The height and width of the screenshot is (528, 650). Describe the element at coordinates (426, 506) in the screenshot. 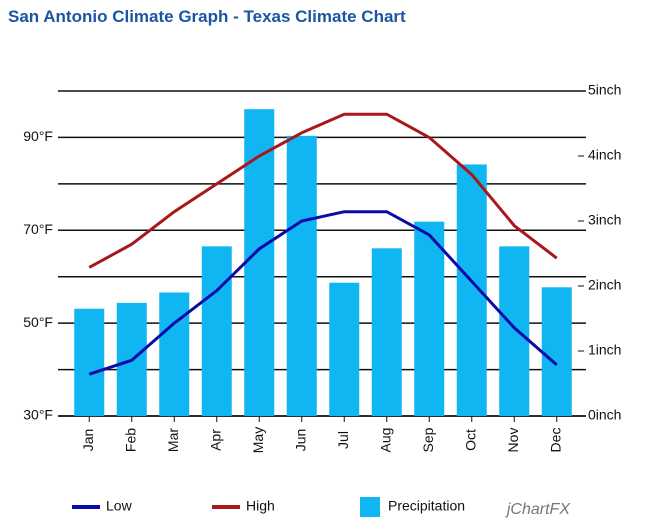

I see `legend-label: Precipitation` at that location.